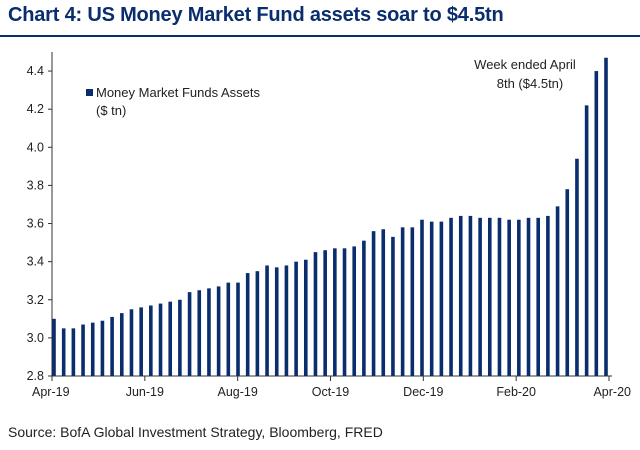 The height and width of the screenshot is (450, 640). What do you see at coordinates (178, 92) in the screenshot?
I see `legend-label: Money Market Funds Assets` at bounding box center [178, 92].